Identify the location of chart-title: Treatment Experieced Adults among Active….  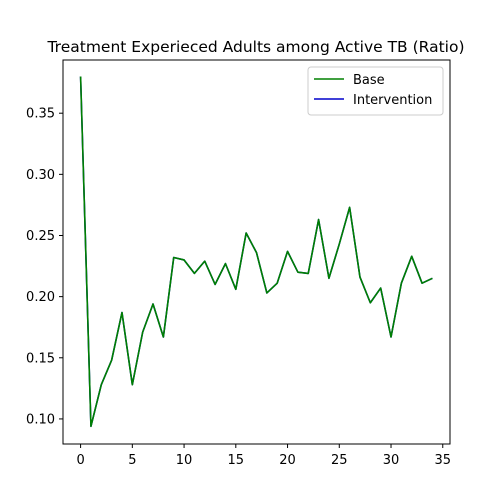
(255, 47).